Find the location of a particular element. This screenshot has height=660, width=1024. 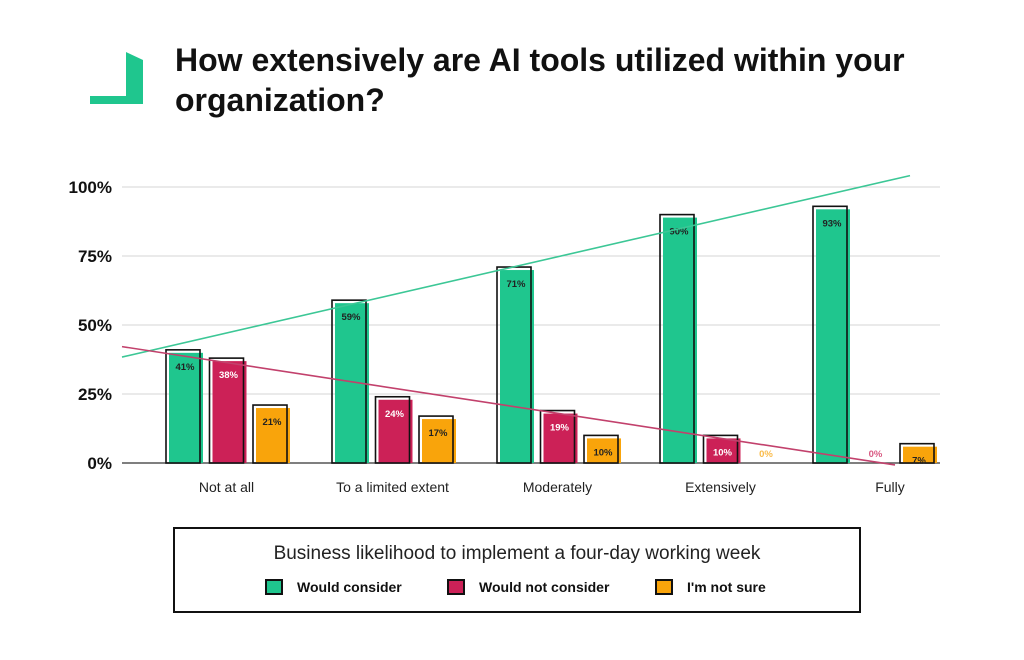

data-label: 17% is located at coordinates (438, 433).